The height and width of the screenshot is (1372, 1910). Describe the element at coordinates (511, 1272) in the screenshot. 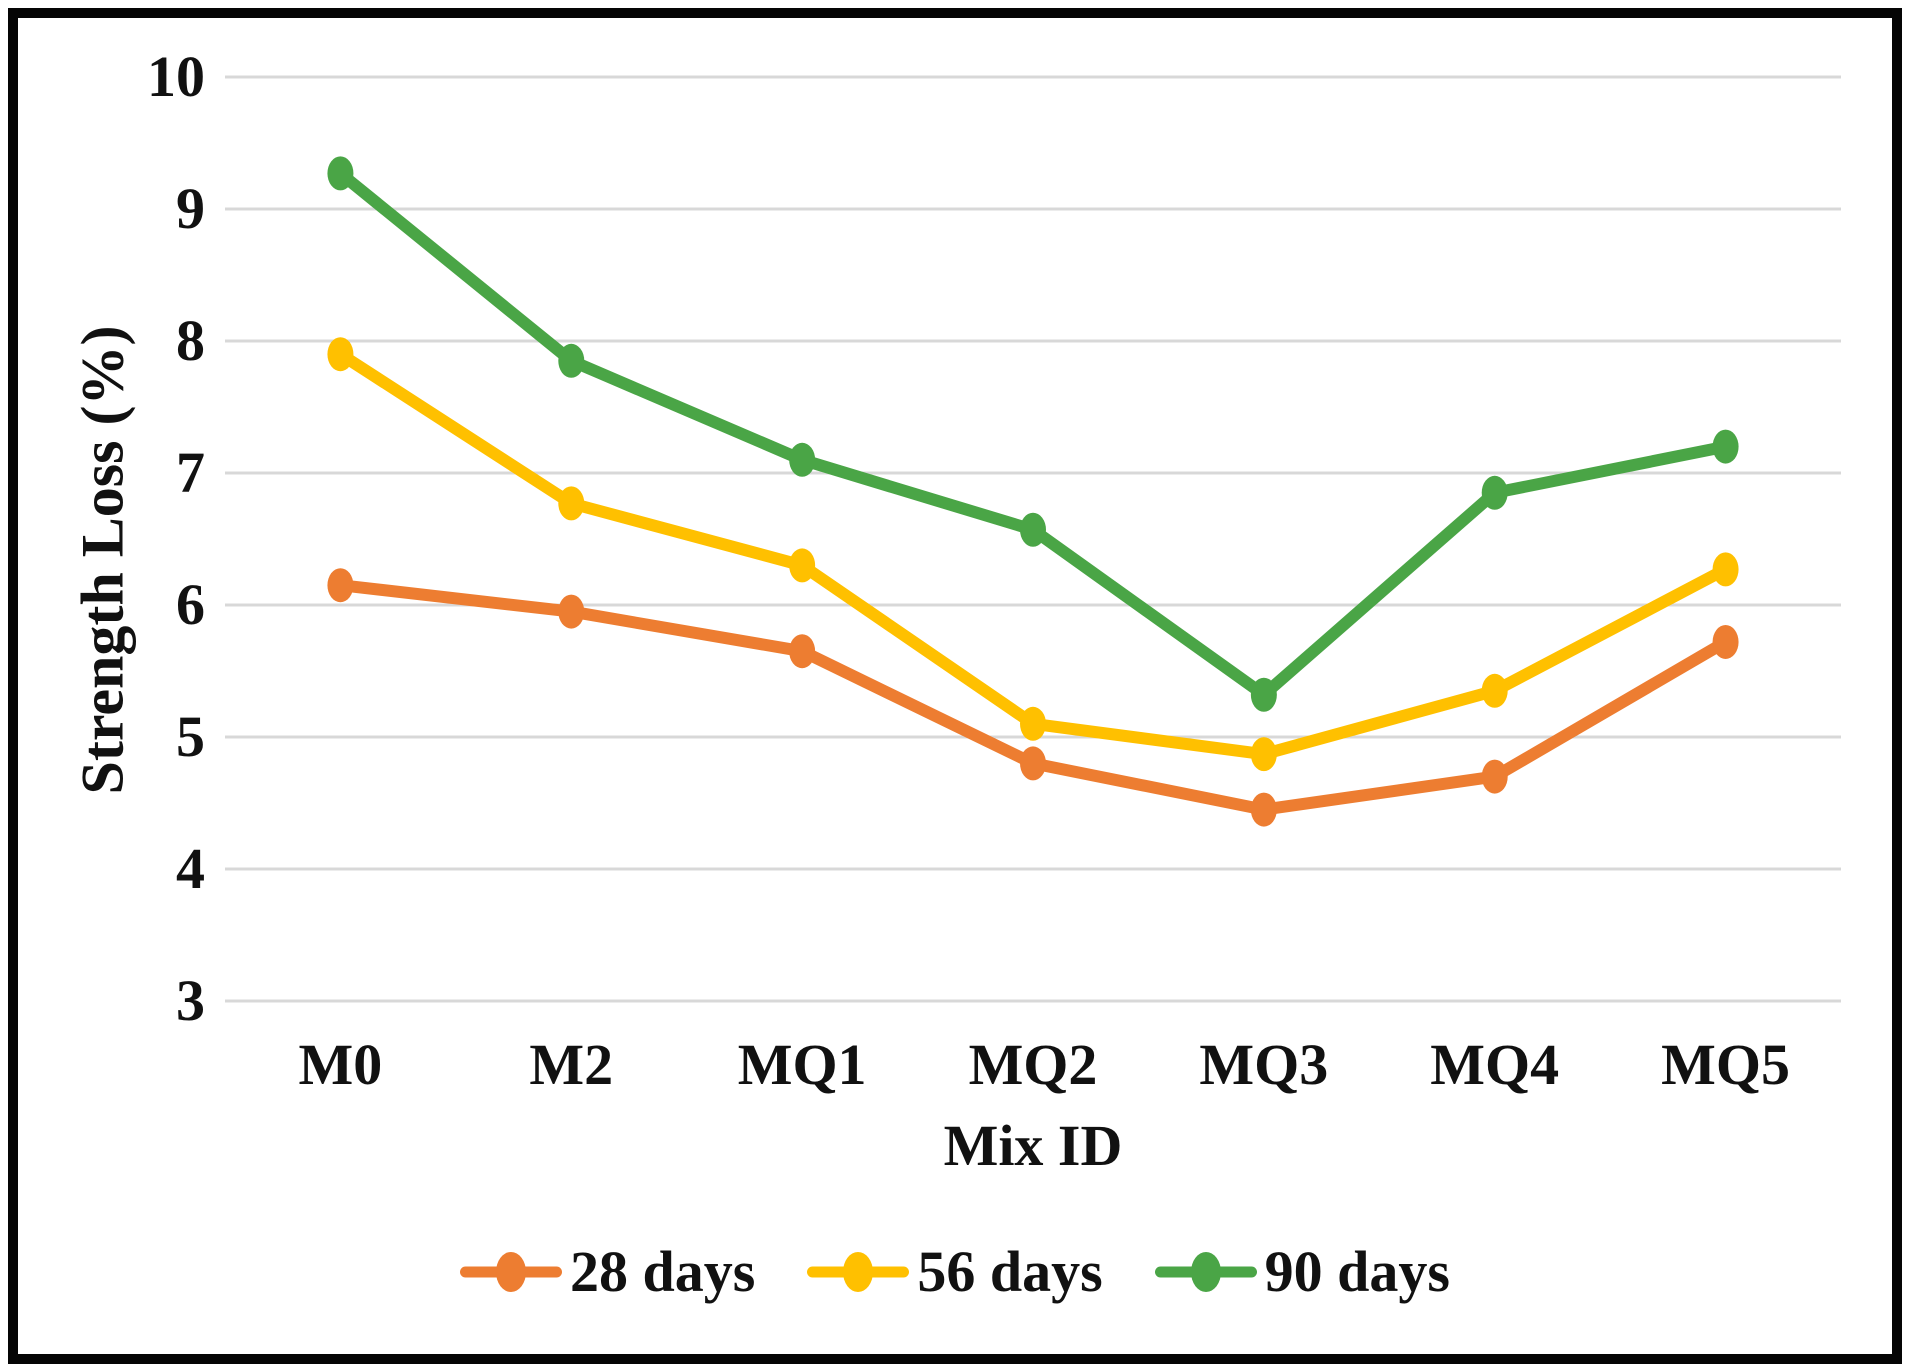

I see `legend-marker-28-days` at that location.